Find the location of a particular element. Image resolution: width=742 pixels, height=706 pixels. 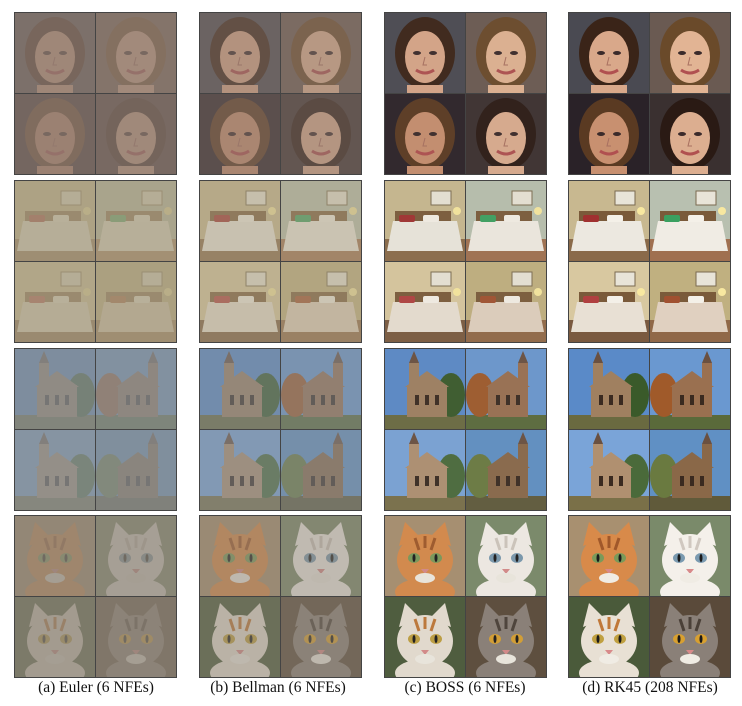

column-caption: (b) Bellman (6 NFEs) is located at coordinates (278, 687).